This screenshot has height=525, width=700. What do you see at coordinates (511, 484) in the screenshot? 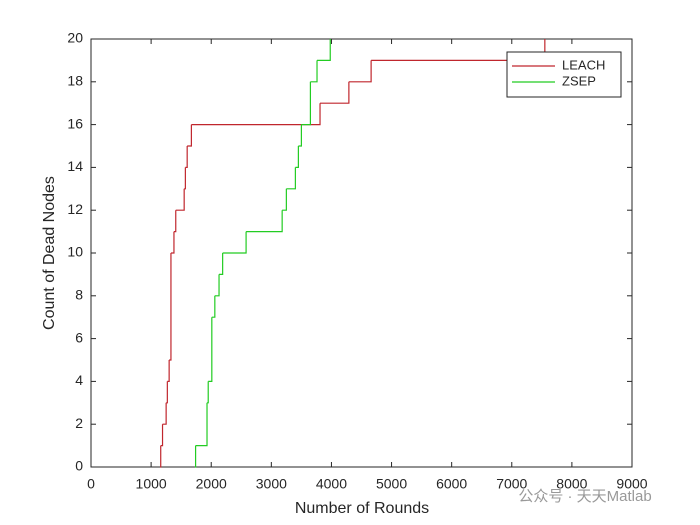
I see `x-tick-label: 7000` at bounding box center [511, 484].